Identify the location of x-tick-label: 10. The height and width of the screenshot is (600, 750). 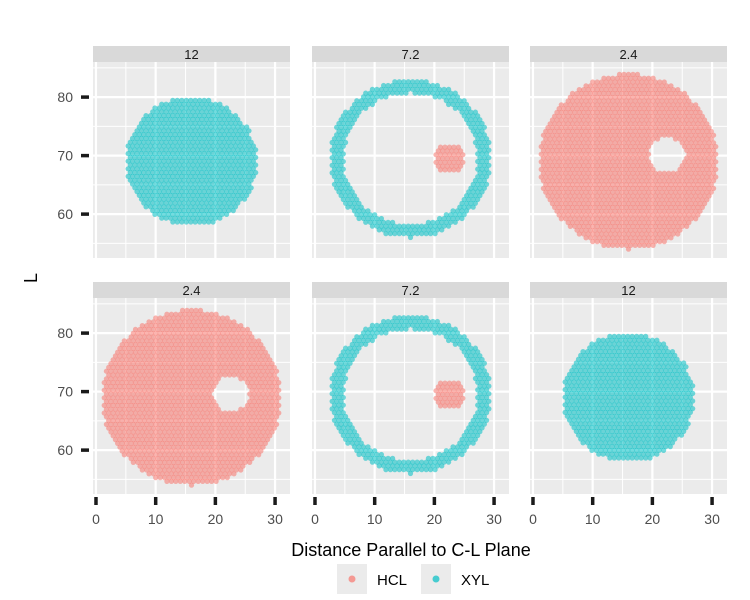
(375, 519).